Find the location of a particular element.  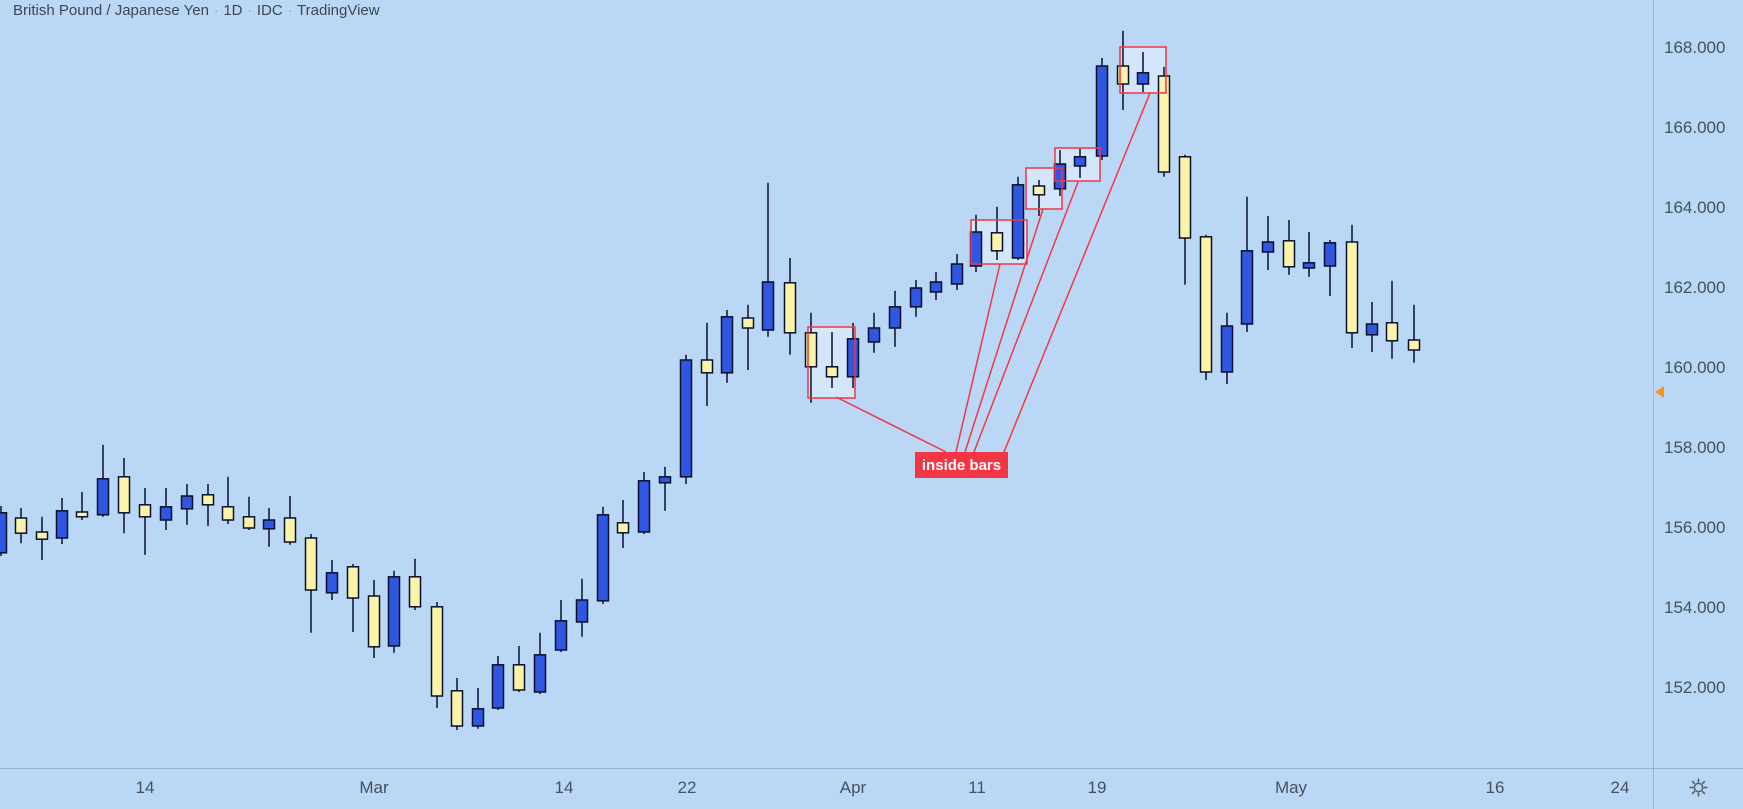

time-axis-label: 11 is located at coordinates (977, 787).